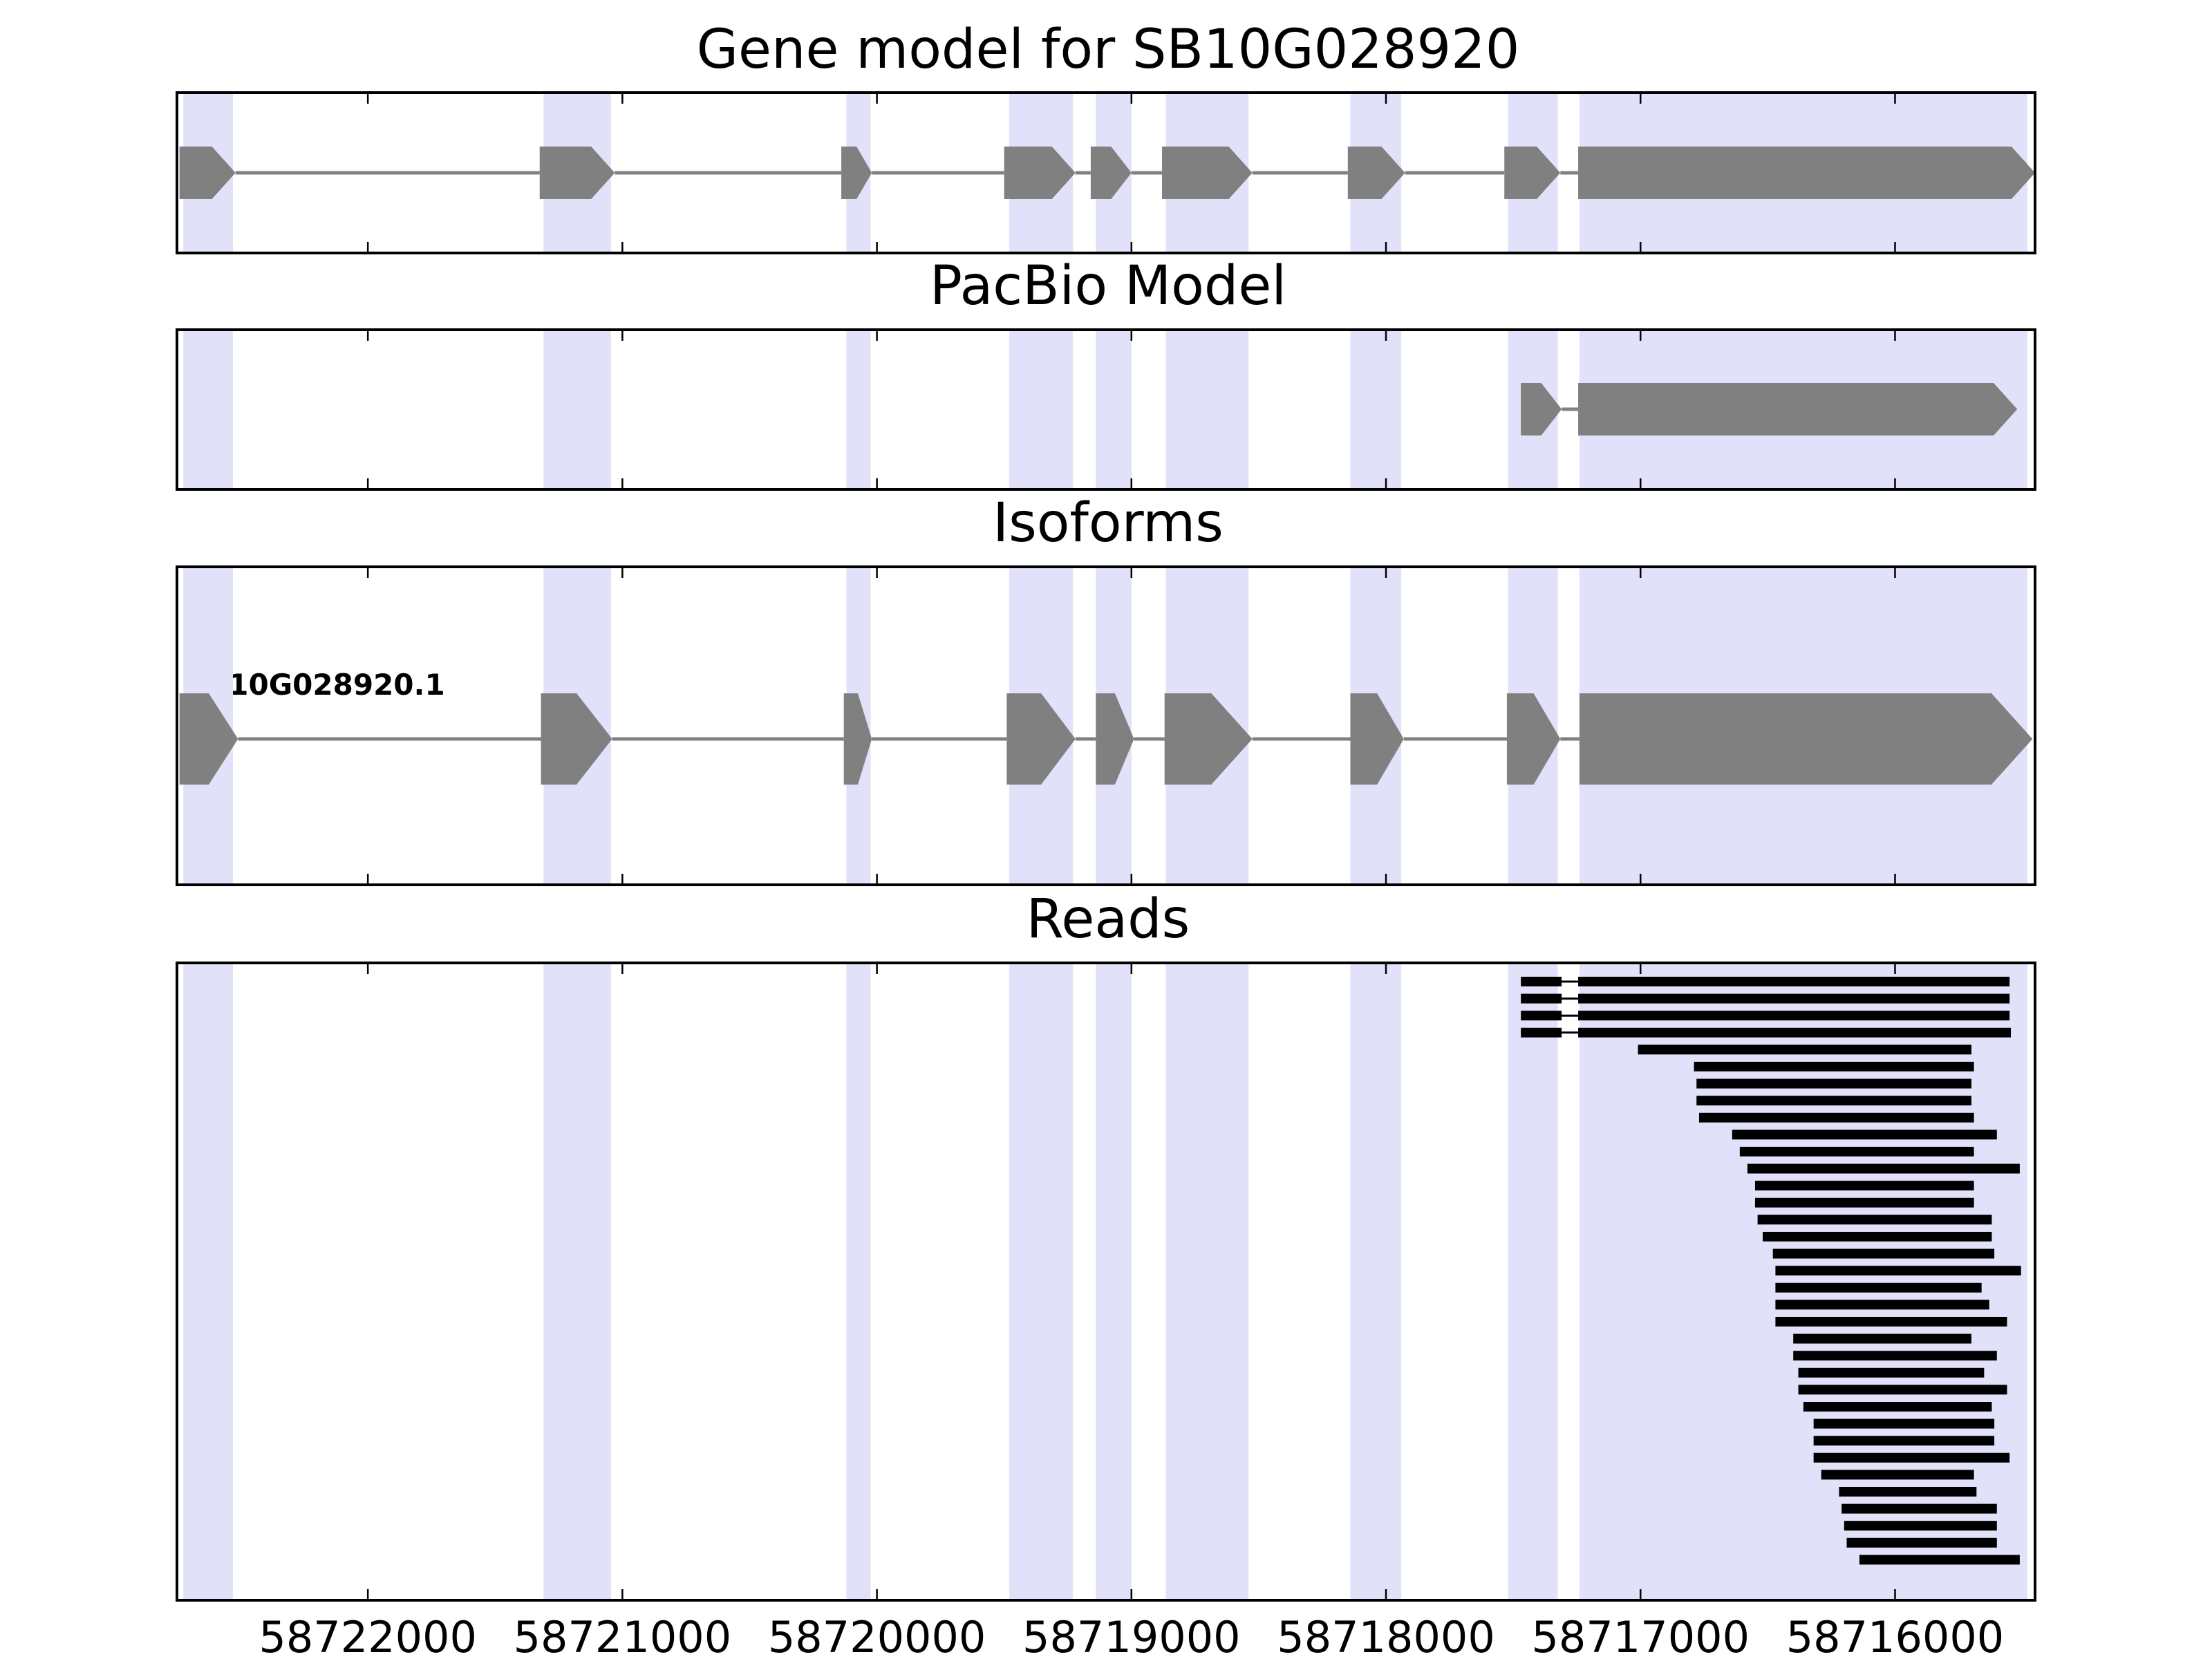  Describe the element at coordinates (1108, 523) in the screenshot. I see `panel-title-isoforms: Isoforms` at that location.